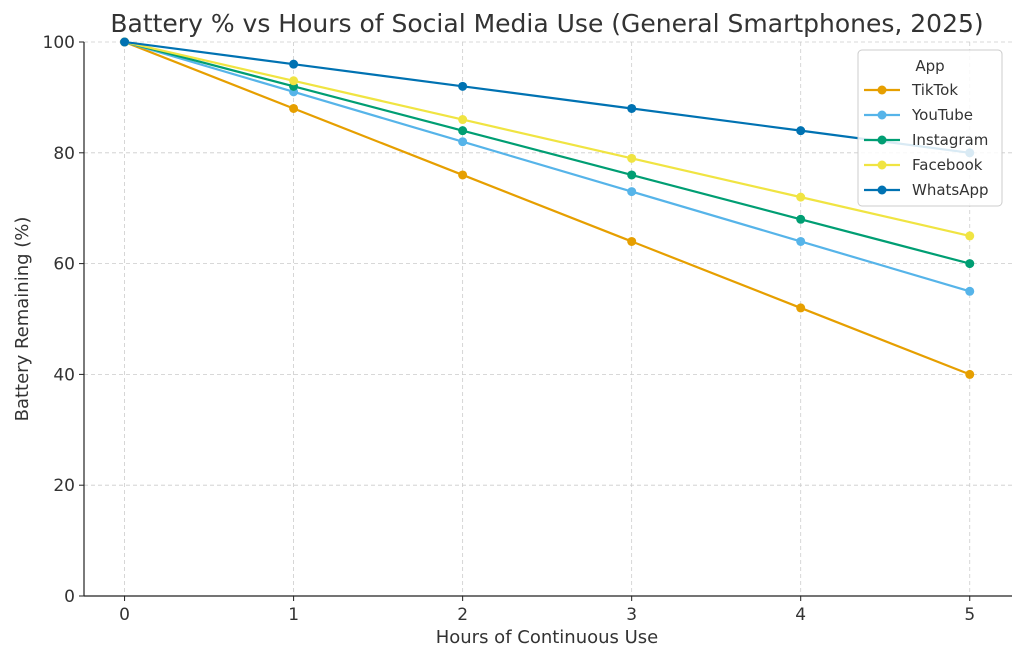 The width and height of the screenshot is (1024, 664). I want to click on x-tick-label: 4, so click(800, 615).